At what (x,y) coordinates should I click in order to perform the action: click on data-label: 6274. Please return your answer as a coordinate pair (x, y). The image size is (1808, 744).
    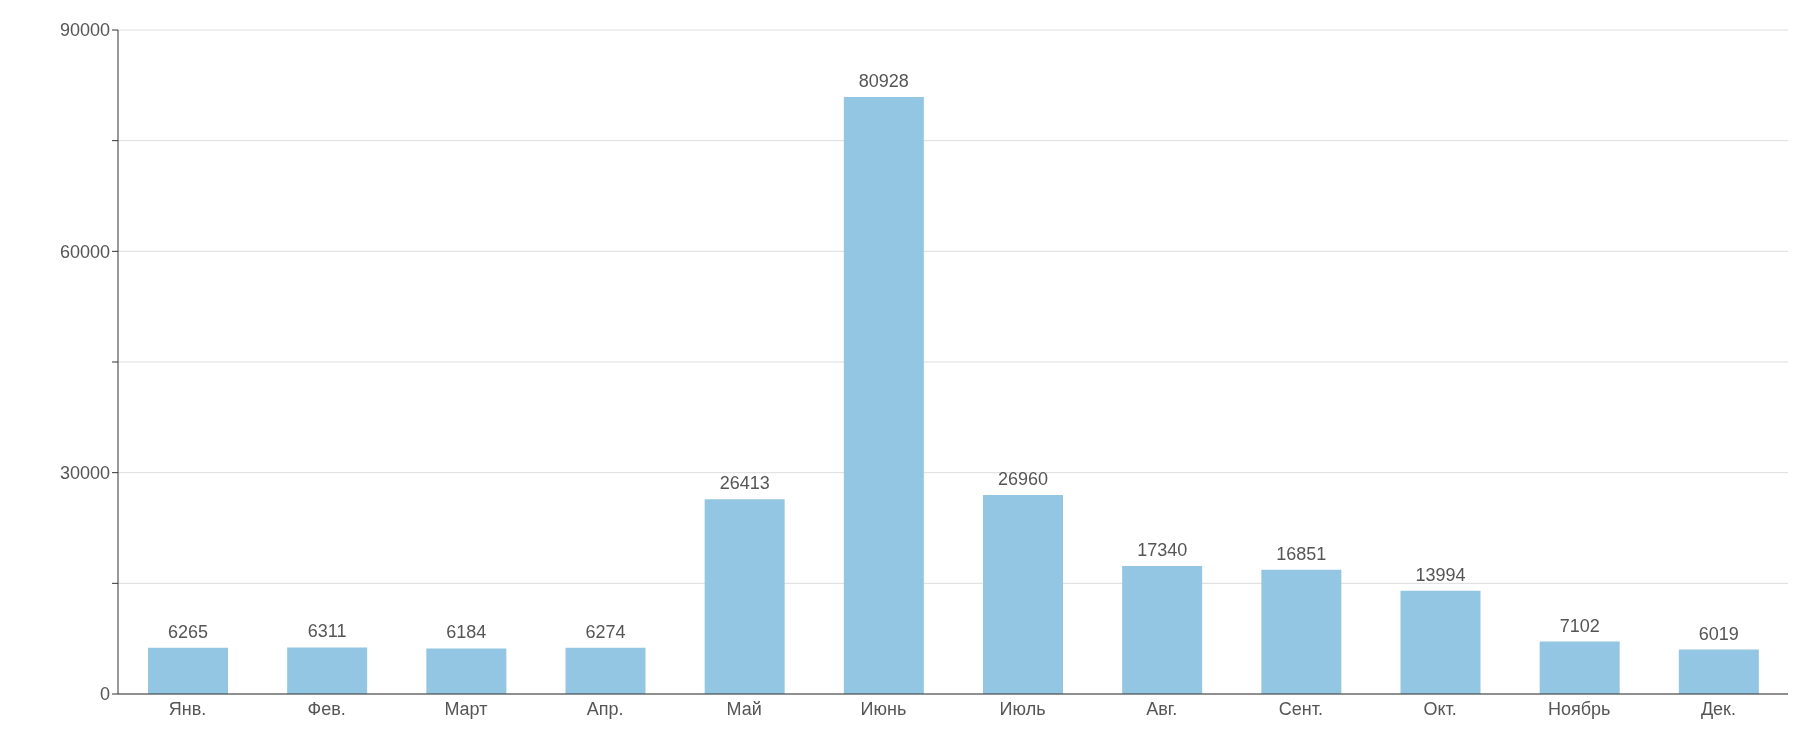
    Looking at the image, I should click on (605, 631).